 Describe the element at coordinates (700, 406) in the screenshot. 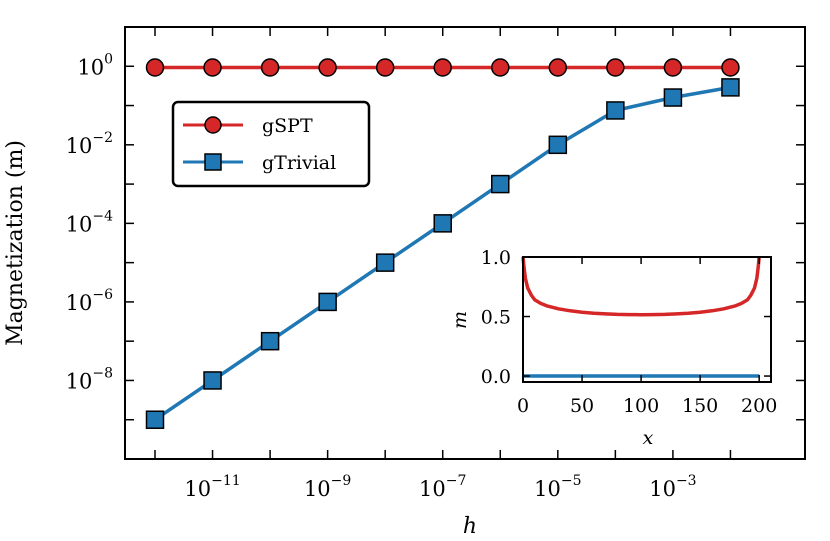

I see `inset-x-tick-label: 150` at that location.